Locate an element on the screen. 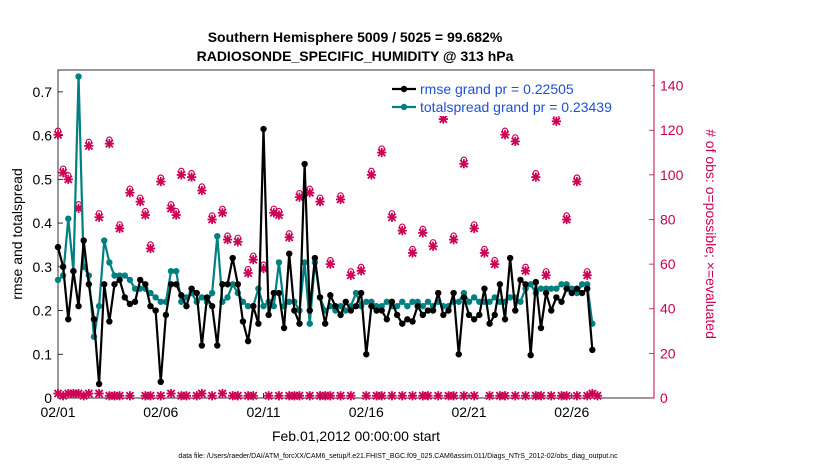 The width and height of the screenshot is (830, 470). chart-subtitle: RADIOSONDE_SPECIFIC_HUMIDITY @ 313 hPa is located at coordinates (355, 56).